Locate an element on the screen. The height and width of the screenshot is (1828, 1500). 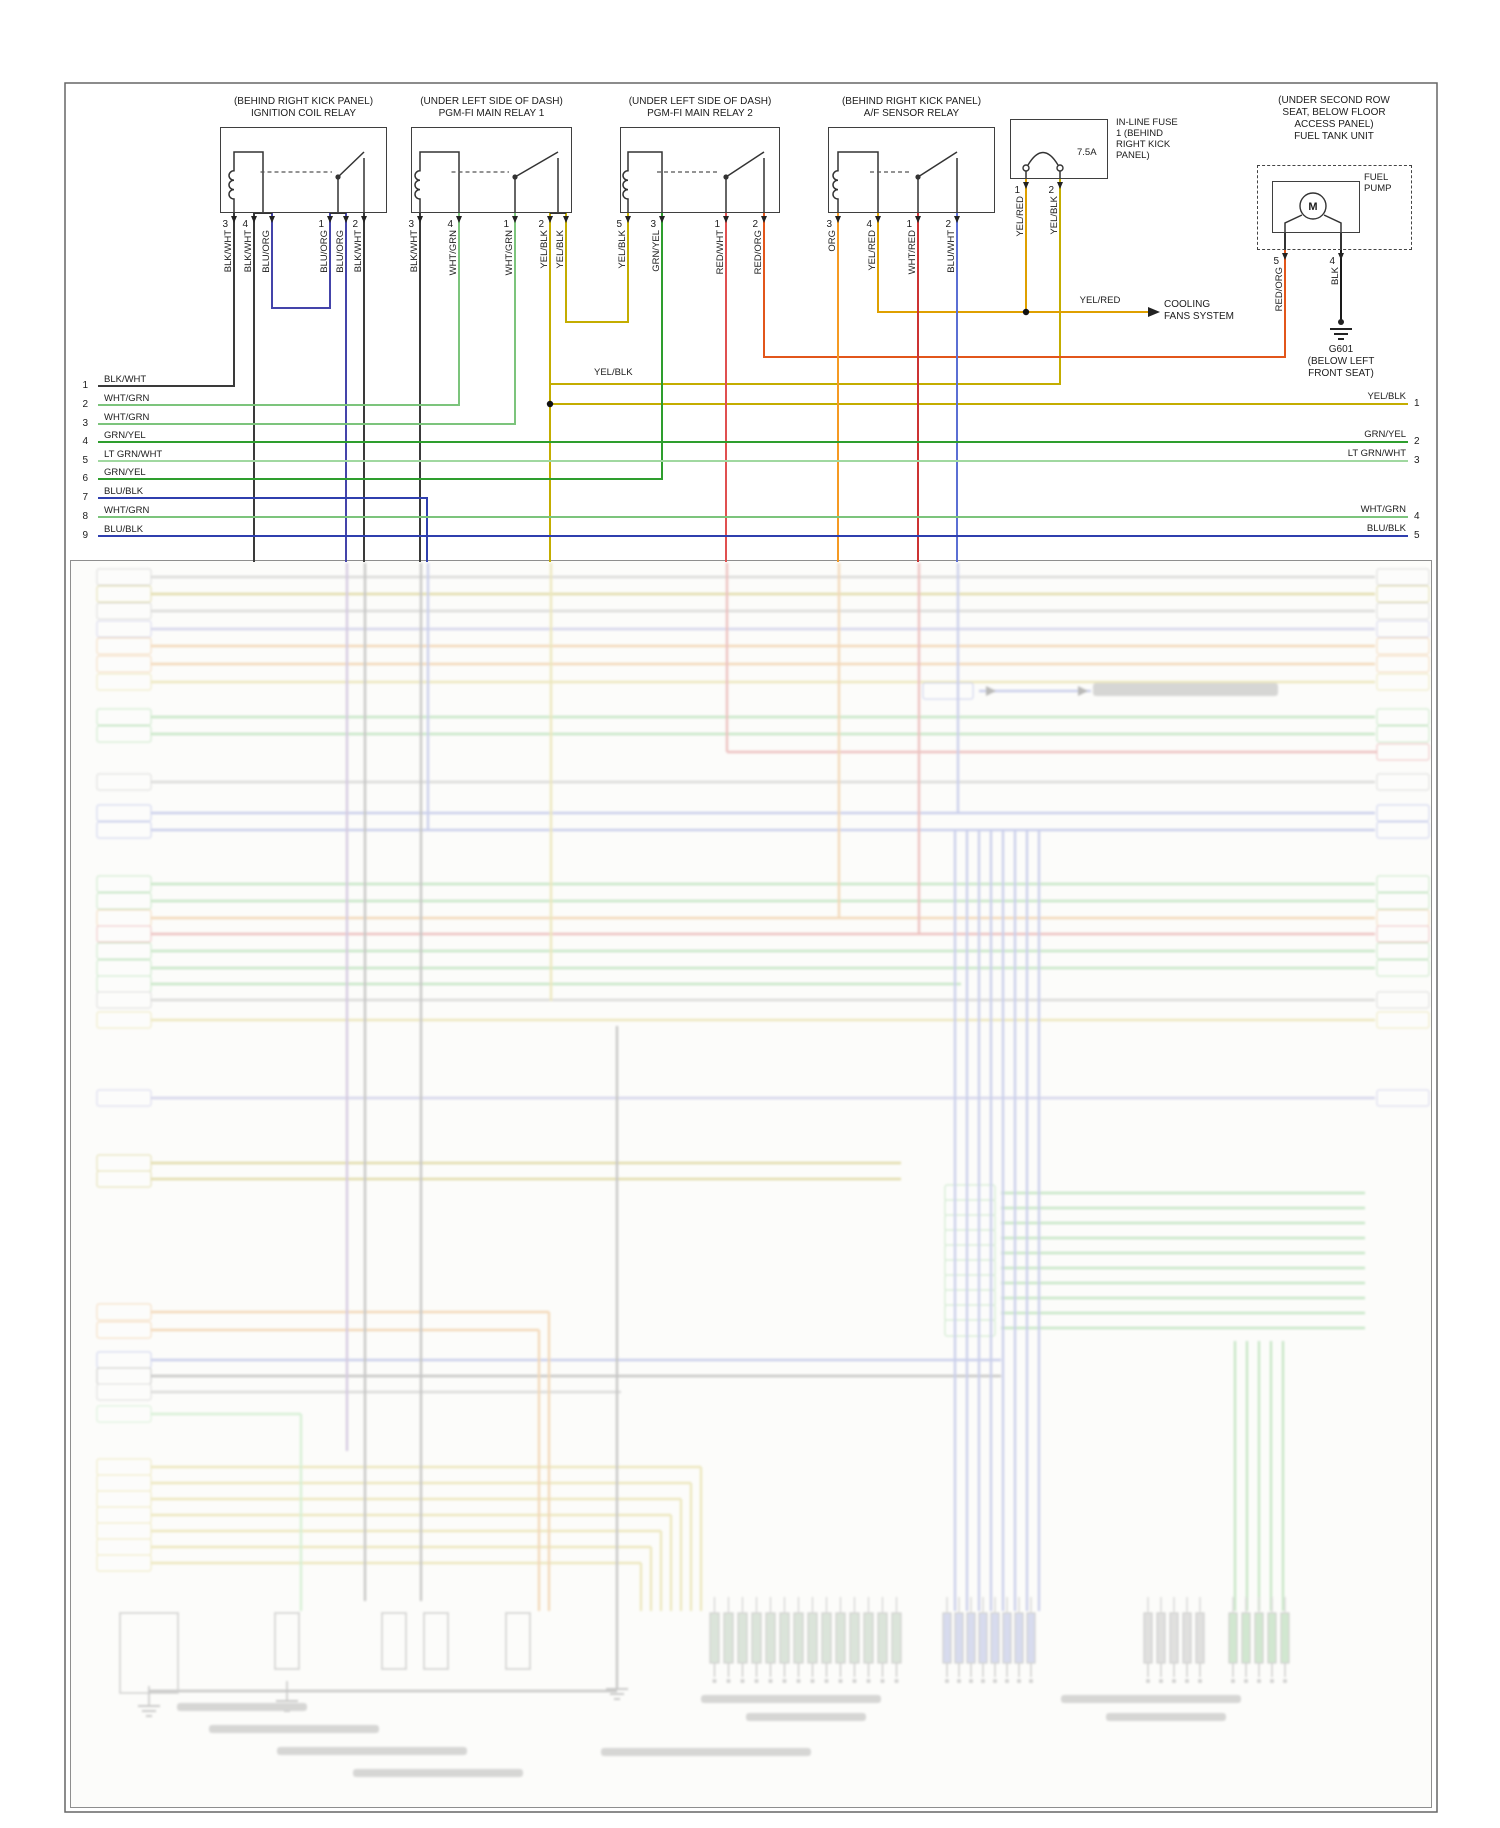
row-number: 2 is located at coordinates (85, 404).